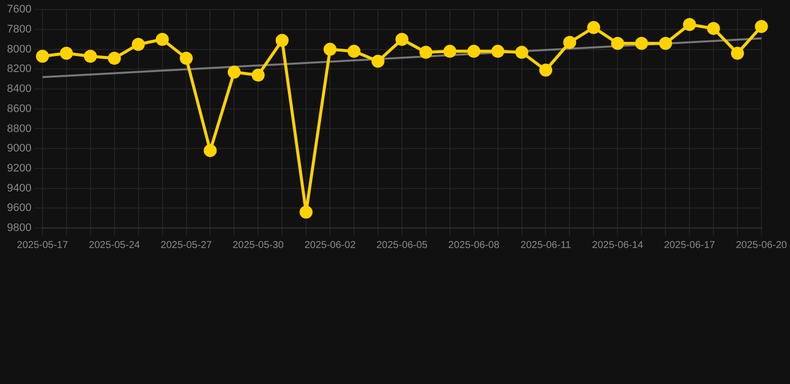  What do you see at coordinates (258, 245) in the screenshot?
I see `x-tick-label: 2025-05-30` at bounding box center [258, 245].